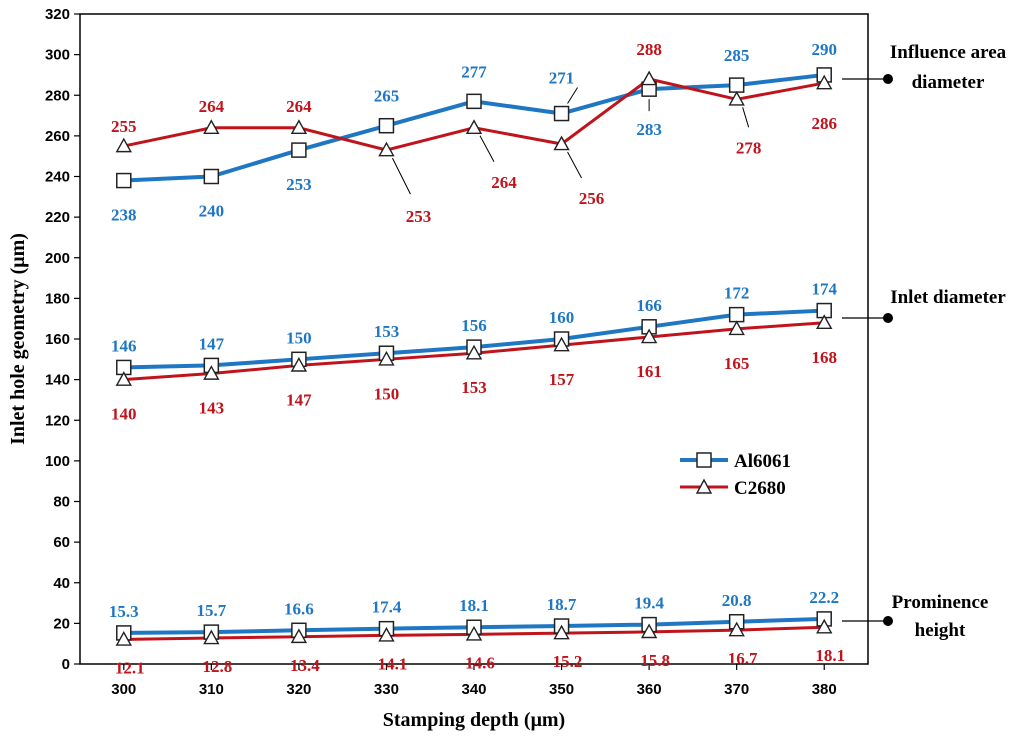 This screenshot has width=1024, height=738. I want to click on data-label: 271, so click(562, 78).